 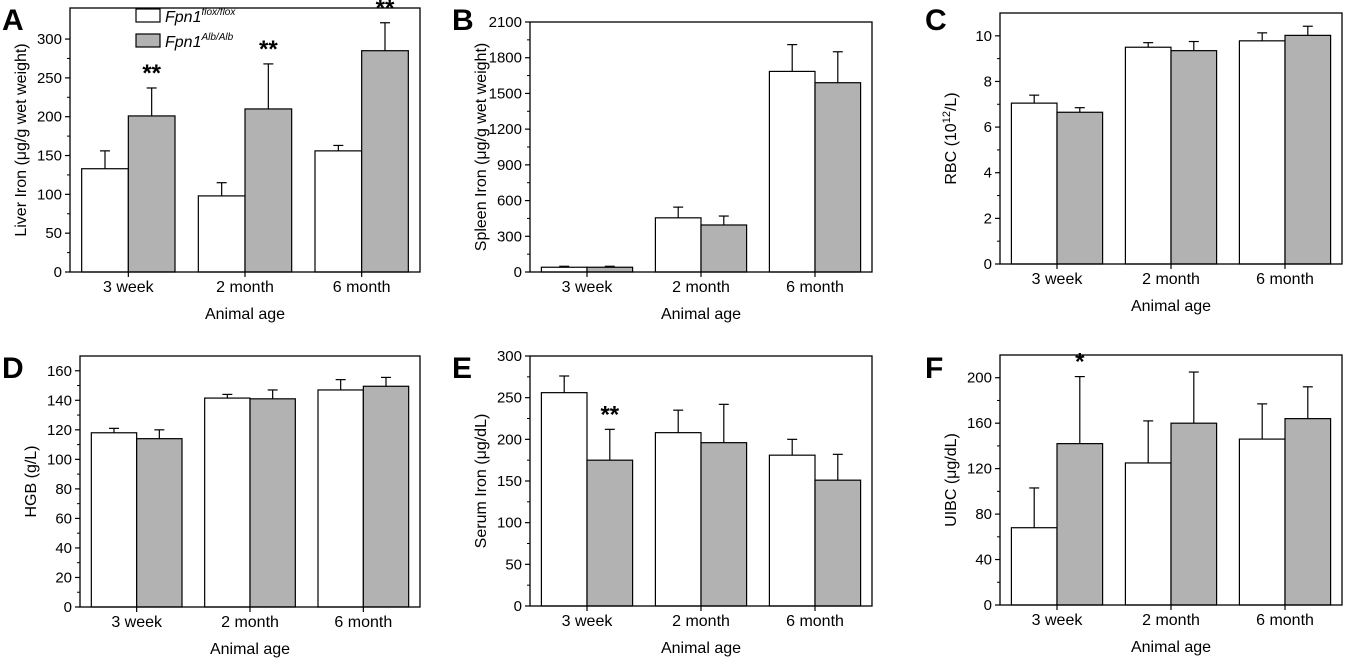 I want to click on legend-label-superscript: flox/flox, so click(x=218, y=12).